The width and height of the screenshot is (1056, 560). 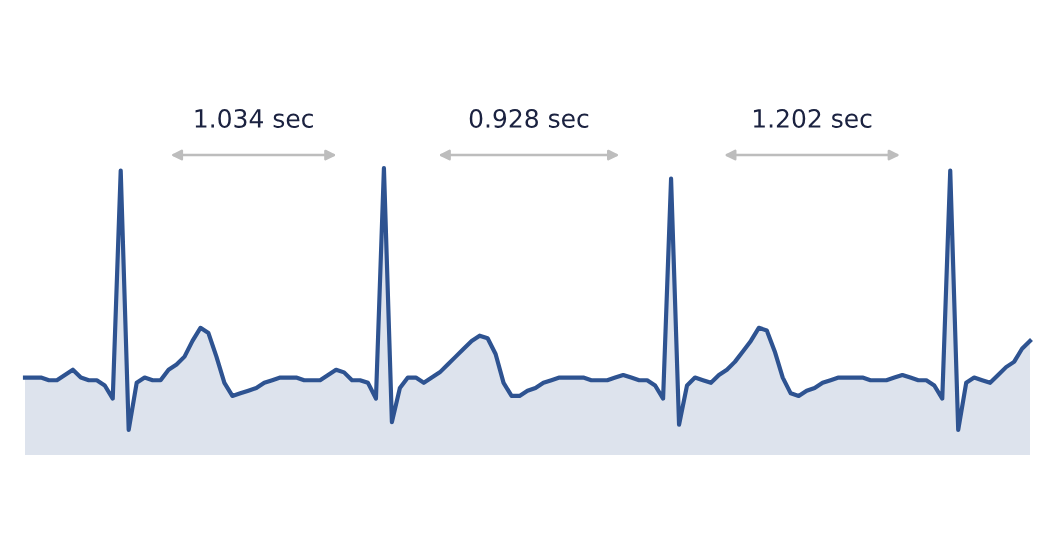 What do you see at coordinates (529, 118) in the screenshot?
I see `text: 0.928 sec` at bounding box center [529, 118].